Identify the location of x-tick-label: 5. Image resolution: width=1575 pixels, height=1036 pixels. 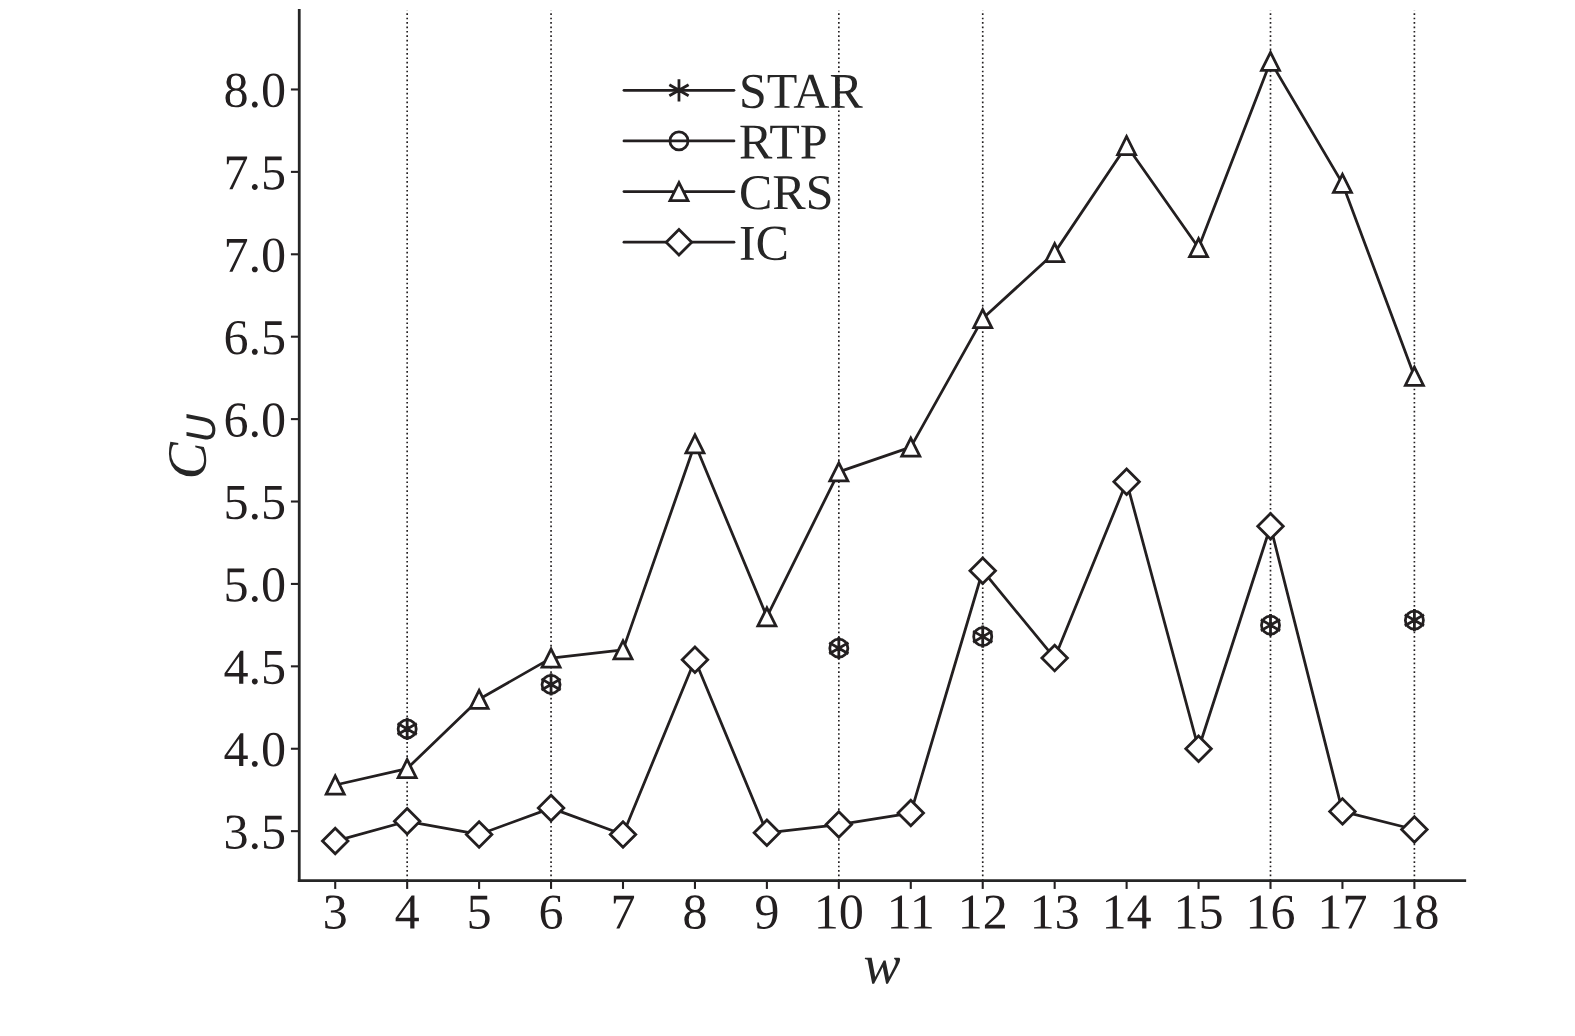
(479, 912).